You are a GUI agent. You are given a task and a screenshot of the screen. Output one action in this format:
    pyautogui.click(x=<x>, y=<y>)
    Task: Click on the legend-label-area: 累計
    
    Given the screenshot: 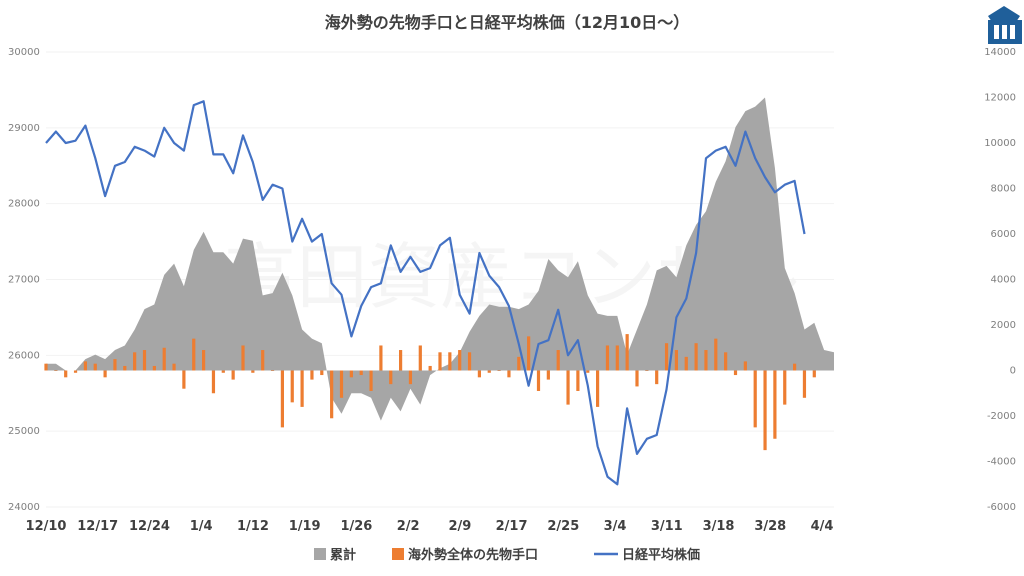 What is the action you would take?
    pyautogui.click(x=343, y=555)
    